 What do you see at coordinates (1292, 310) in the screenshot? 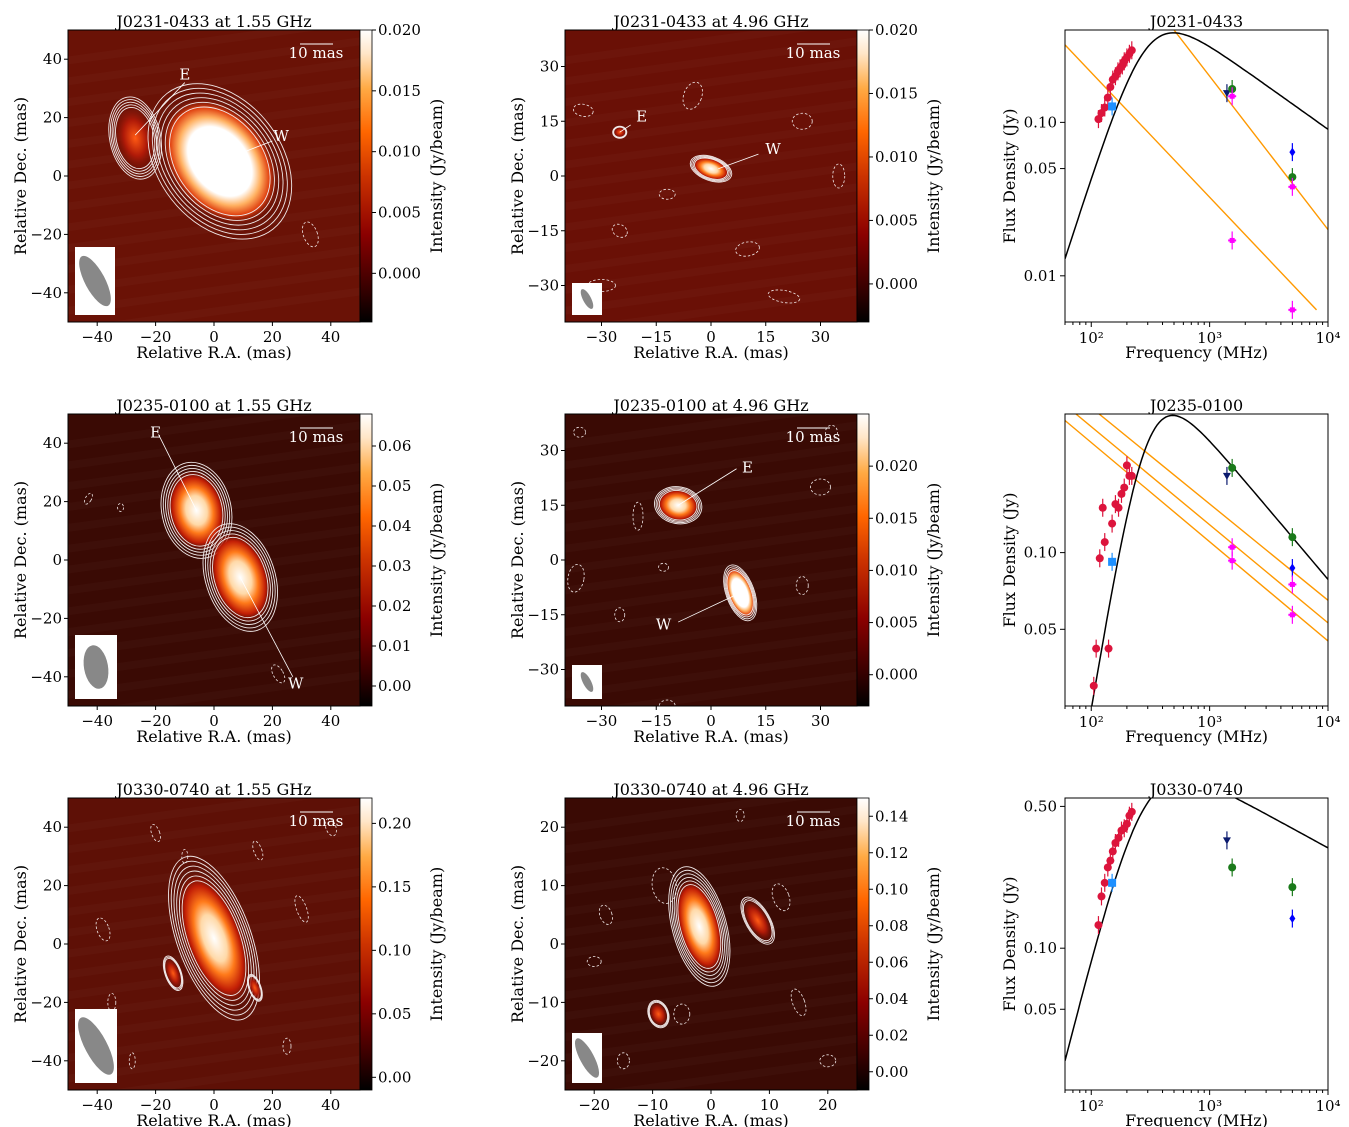
I see `data-point-component` at bounding box center [1292, 310].